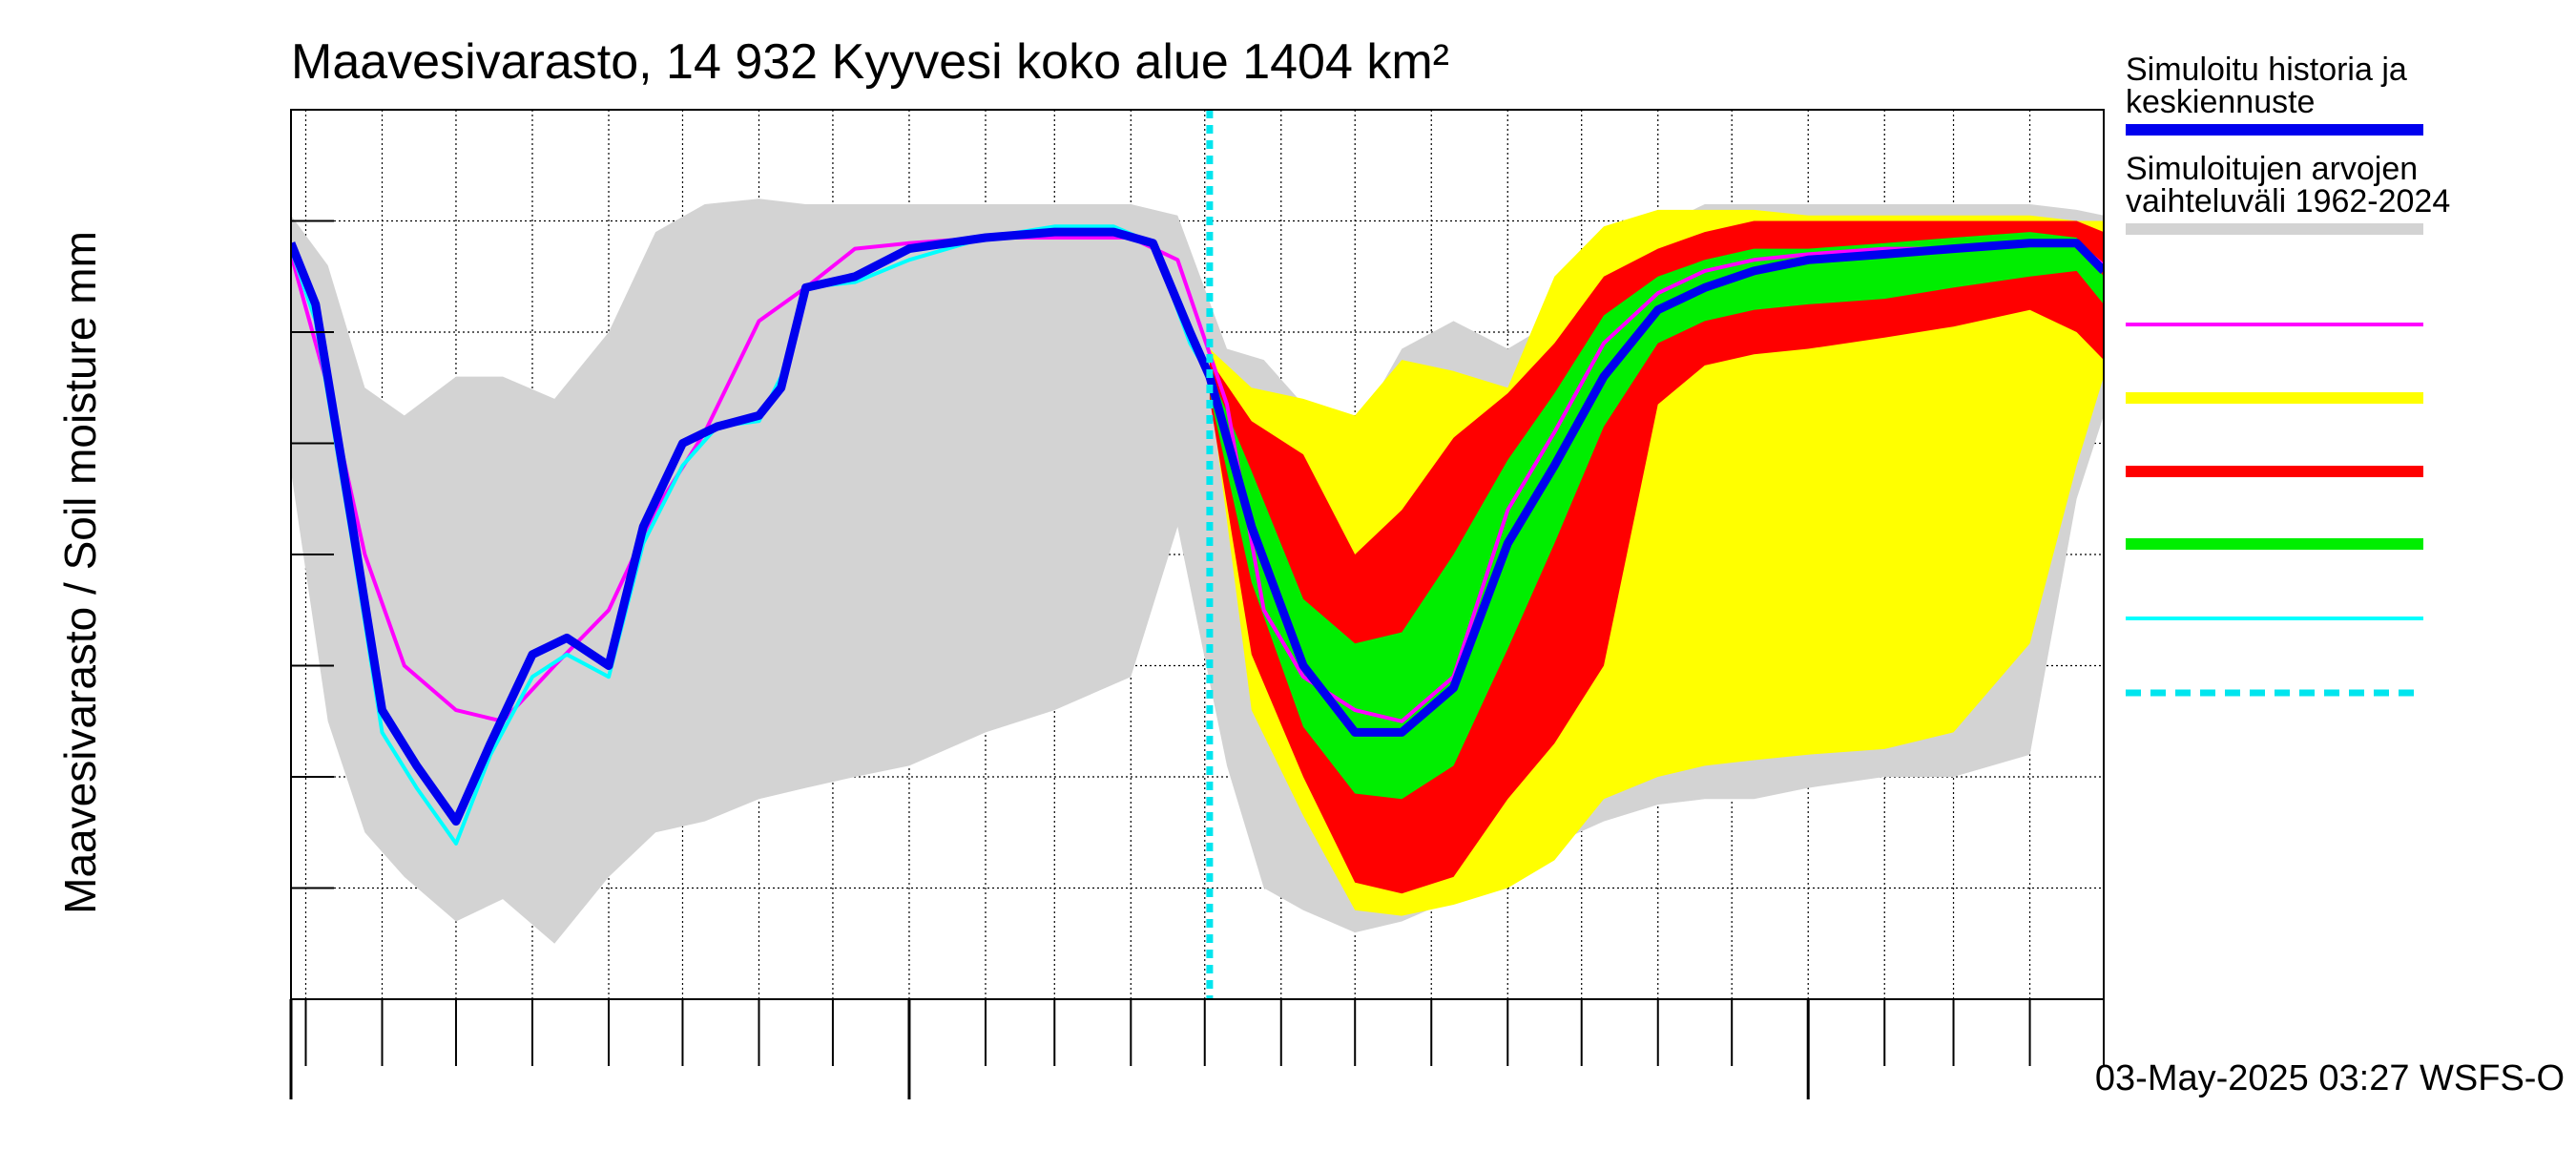  I want to click on legend-item: Simuloitu historia ja keskiennuste, so click(2274, 94).